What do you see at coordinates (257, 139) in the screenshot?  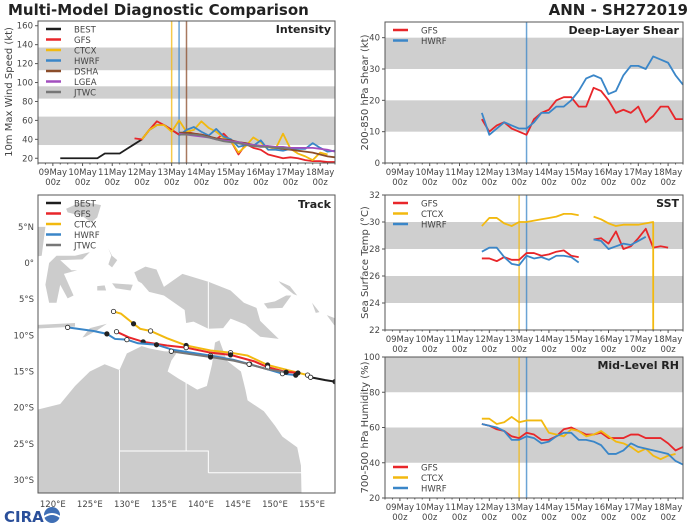 I see `intensity-series-hwrf` at bounding box center [257, 139].